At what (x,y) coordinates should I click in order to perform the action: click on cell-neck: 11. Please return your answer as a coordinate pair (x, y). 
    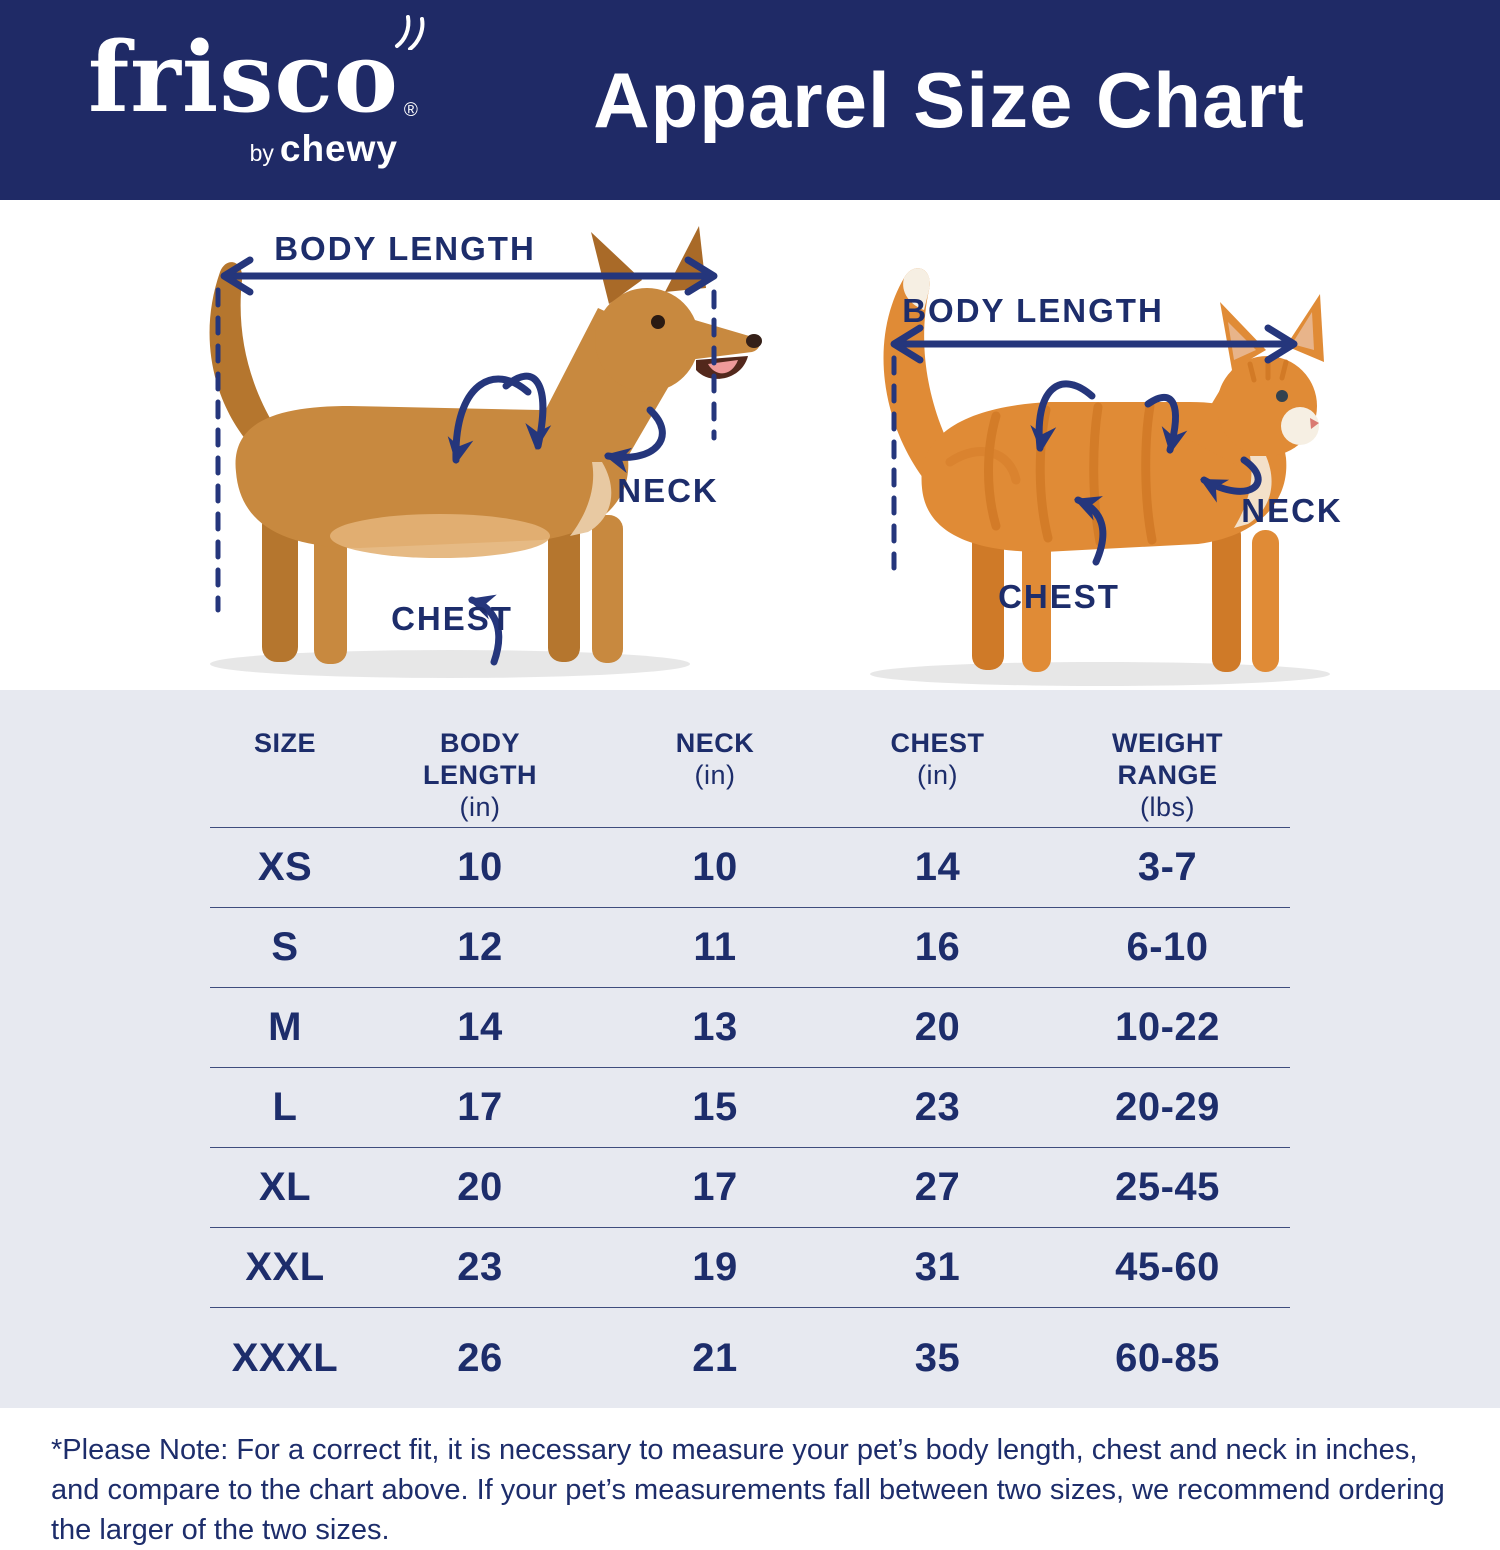
    Looking at the image, I should click on (715, 947).